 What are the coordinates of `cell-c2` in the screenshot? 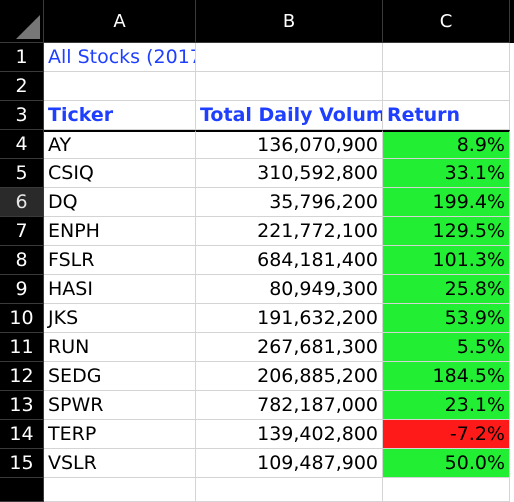 It's located at (446, 86).